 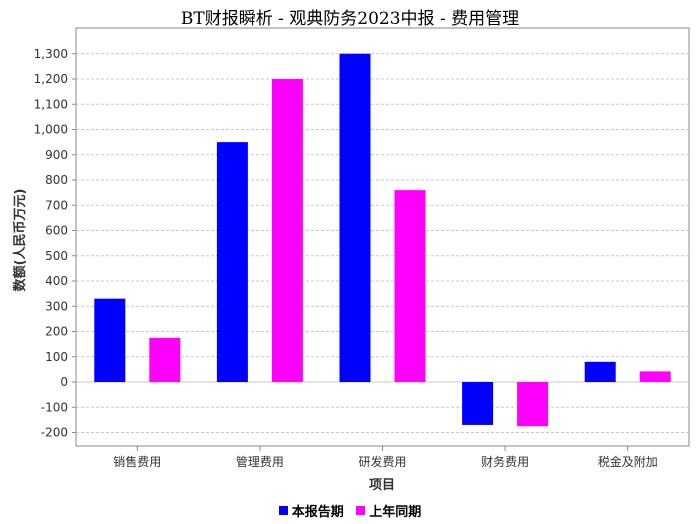 I want to click on legend-label-previous: 上年同期, so click(x=395, y=512).